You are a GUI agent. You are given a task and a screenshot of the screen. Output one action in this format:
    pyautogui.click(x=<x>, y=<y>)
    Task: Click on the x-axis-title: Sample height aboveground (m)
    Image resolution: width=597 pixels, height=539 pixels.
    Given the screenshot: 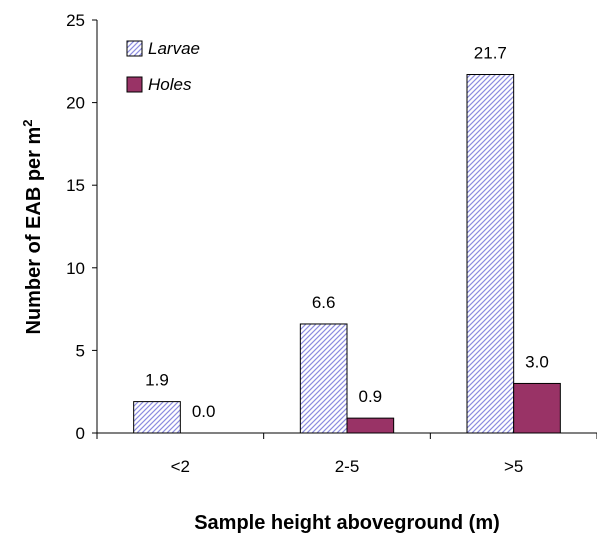 What is the action you would take?
    pyautogui.click(x=347, y=523)
    